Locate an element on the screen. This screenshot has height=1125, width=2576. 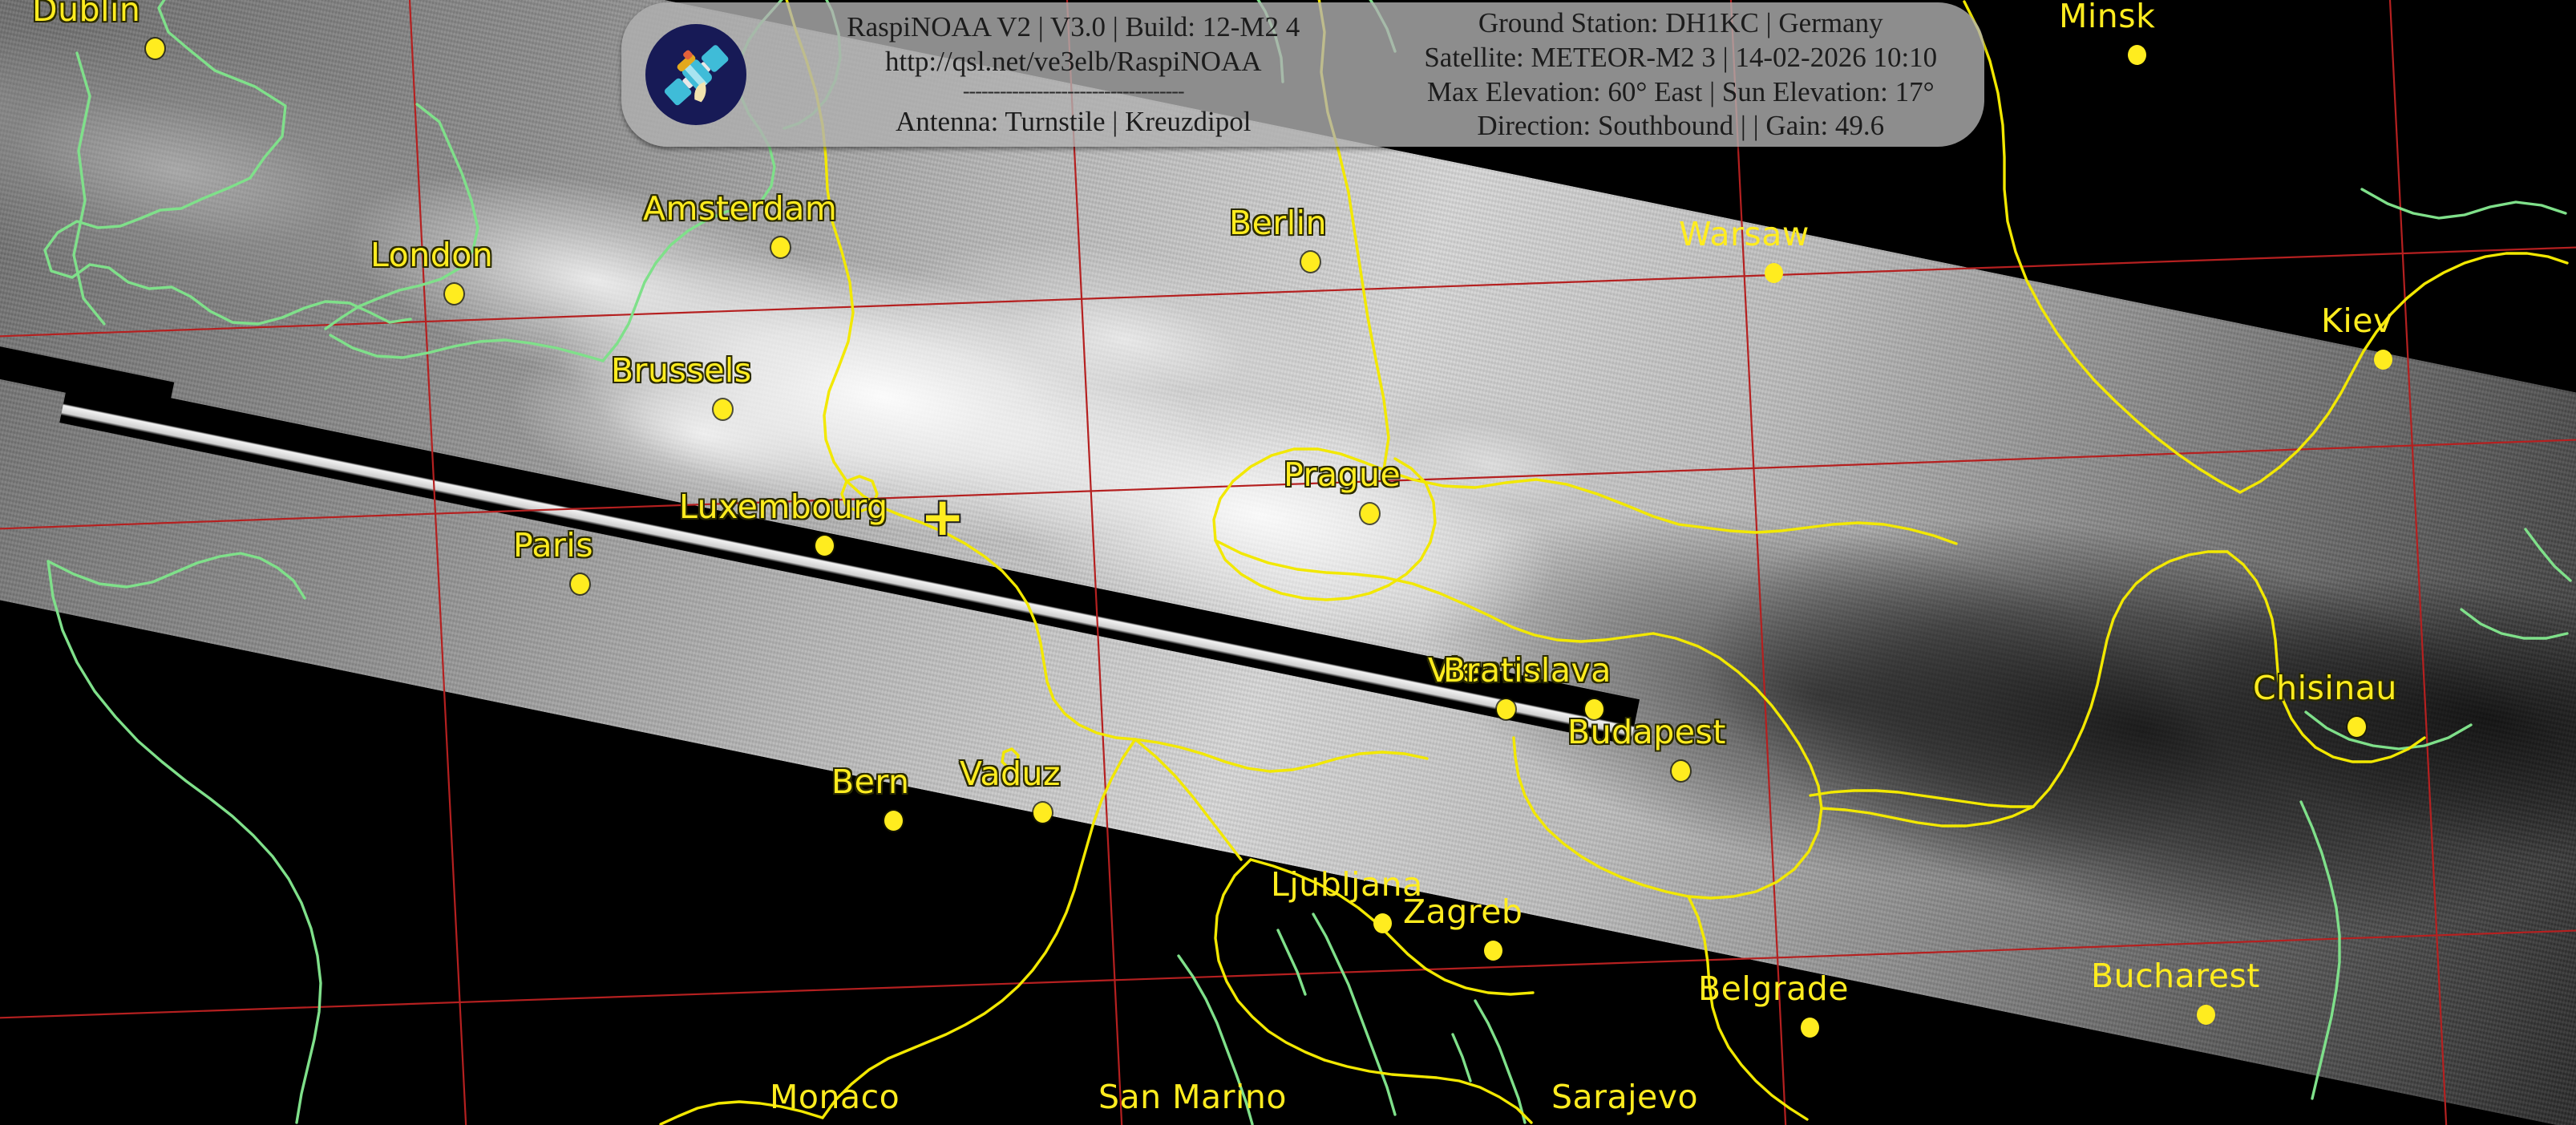
city-label: London is located at coordinates (432, 255).